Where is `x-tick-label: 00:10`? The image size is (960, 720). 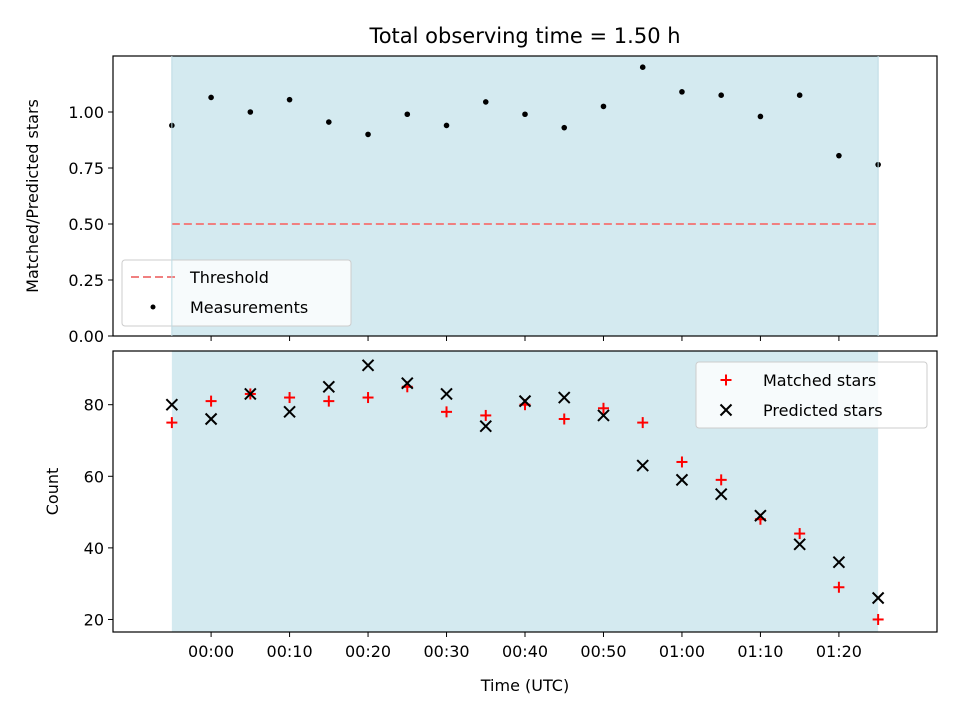 x-tick-label: 00:10 is located at coordinates (290, 651).